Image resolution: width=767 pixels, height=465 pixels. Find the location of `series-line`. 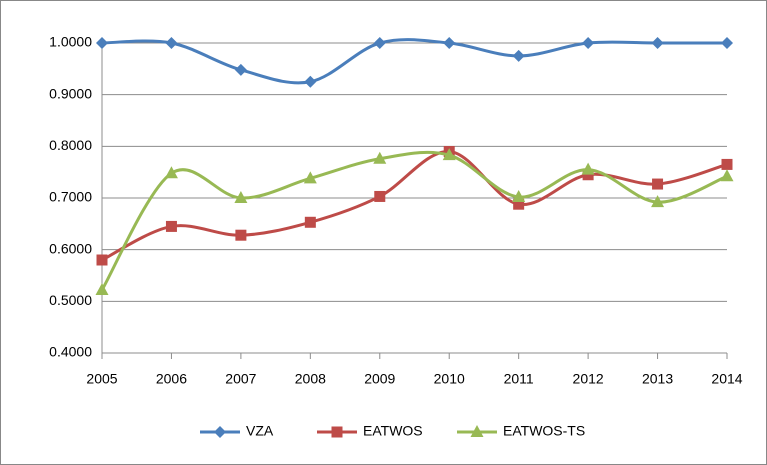

series-line is located at coordinates (414, 61).